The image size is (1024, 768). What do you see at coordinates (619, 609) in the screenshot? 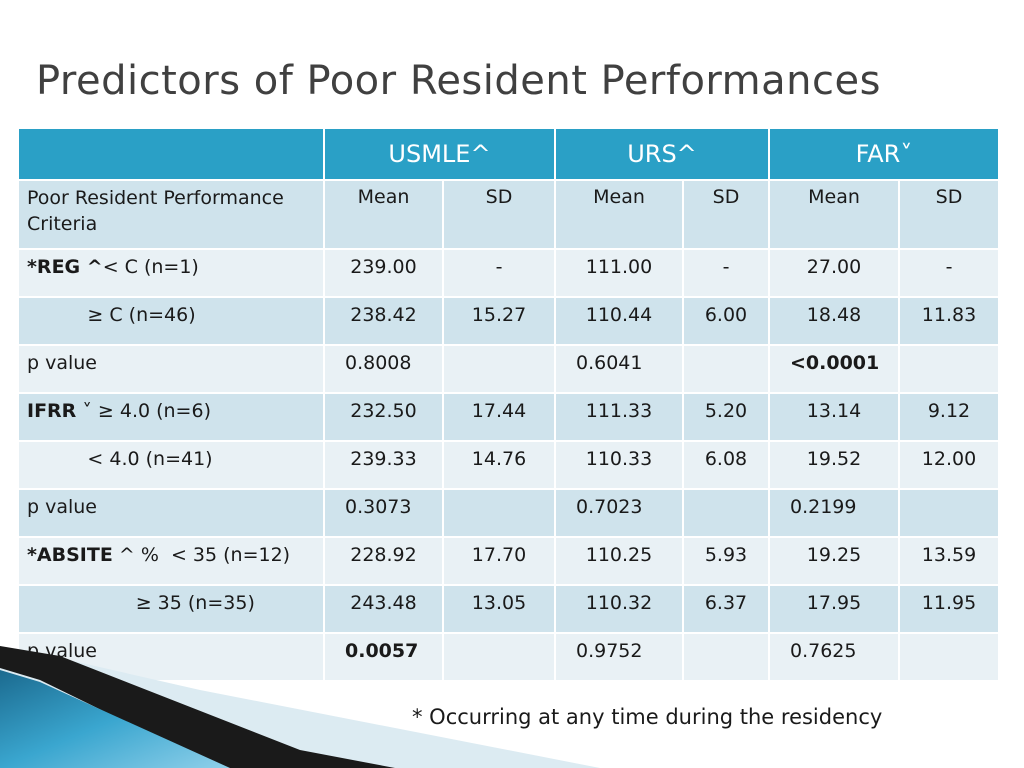
I see `cell-urs-mean: 110.32` at bounding box center [619, 609].